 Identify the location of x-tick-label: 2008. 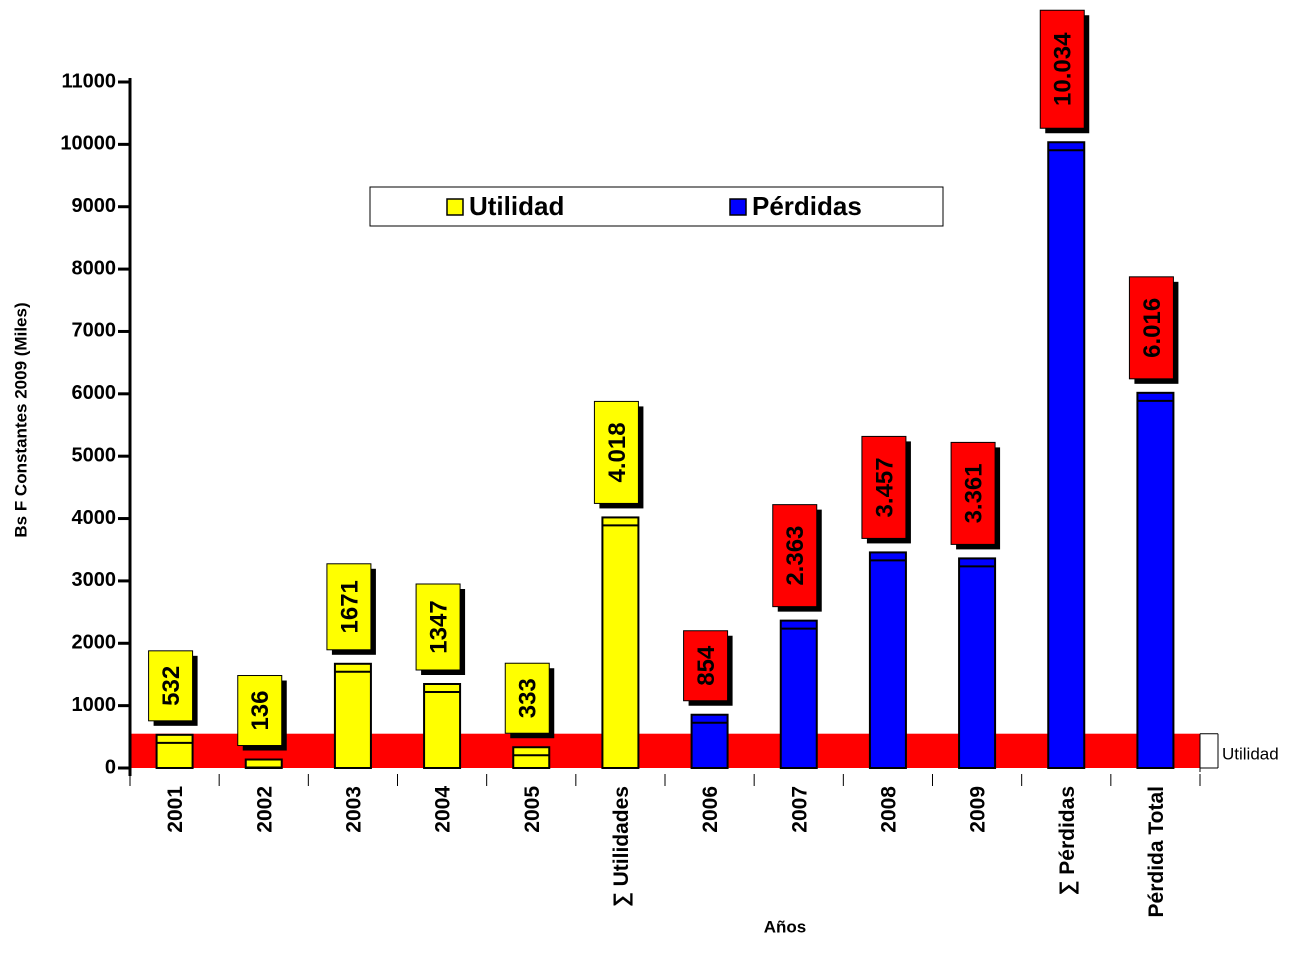
(888, 809).